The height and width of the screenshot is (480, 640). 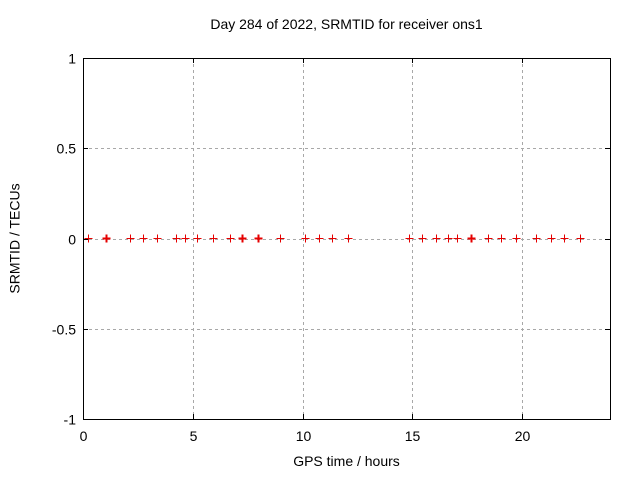 What do you see at coordinates (413, 436) in the screenshot?
I see `x-tick-label: 15` at bounding box center [413, 436].